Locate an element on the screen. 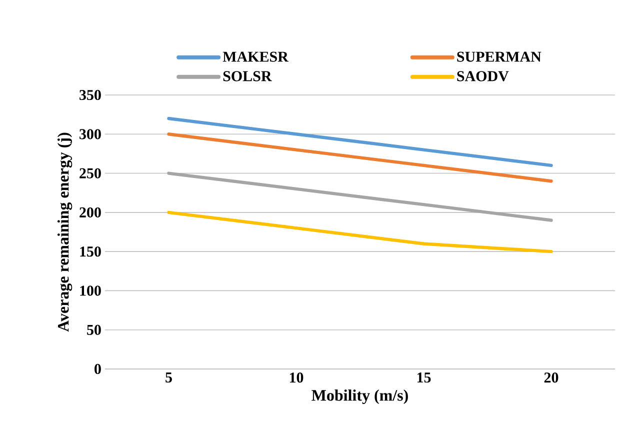 Image resolution: width=619 pixels, height=436 pixels. legend-label: MAKESR is located at coordinates (255, 57).